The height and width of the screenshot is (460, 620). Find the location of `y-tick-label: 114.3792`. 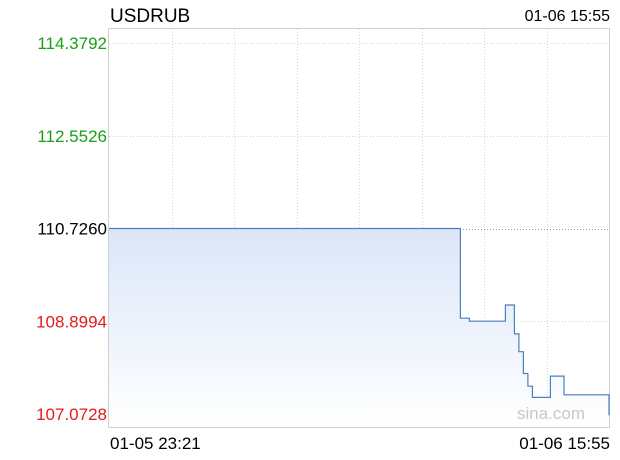

y-tick-label: 114.3792 is located at coordinates (72, 43).